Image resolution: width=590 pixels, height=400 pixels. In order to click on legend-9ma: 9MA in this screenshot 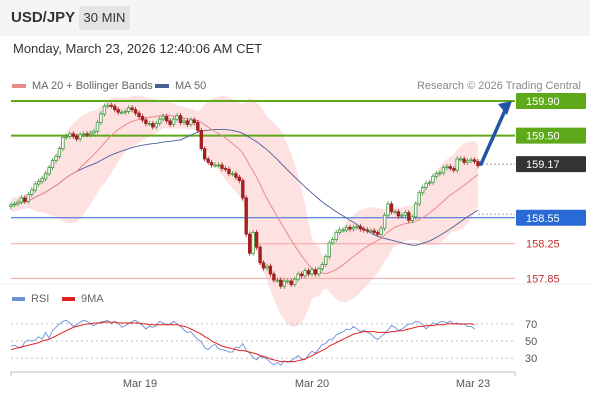, I will do `click(83, 299)`.